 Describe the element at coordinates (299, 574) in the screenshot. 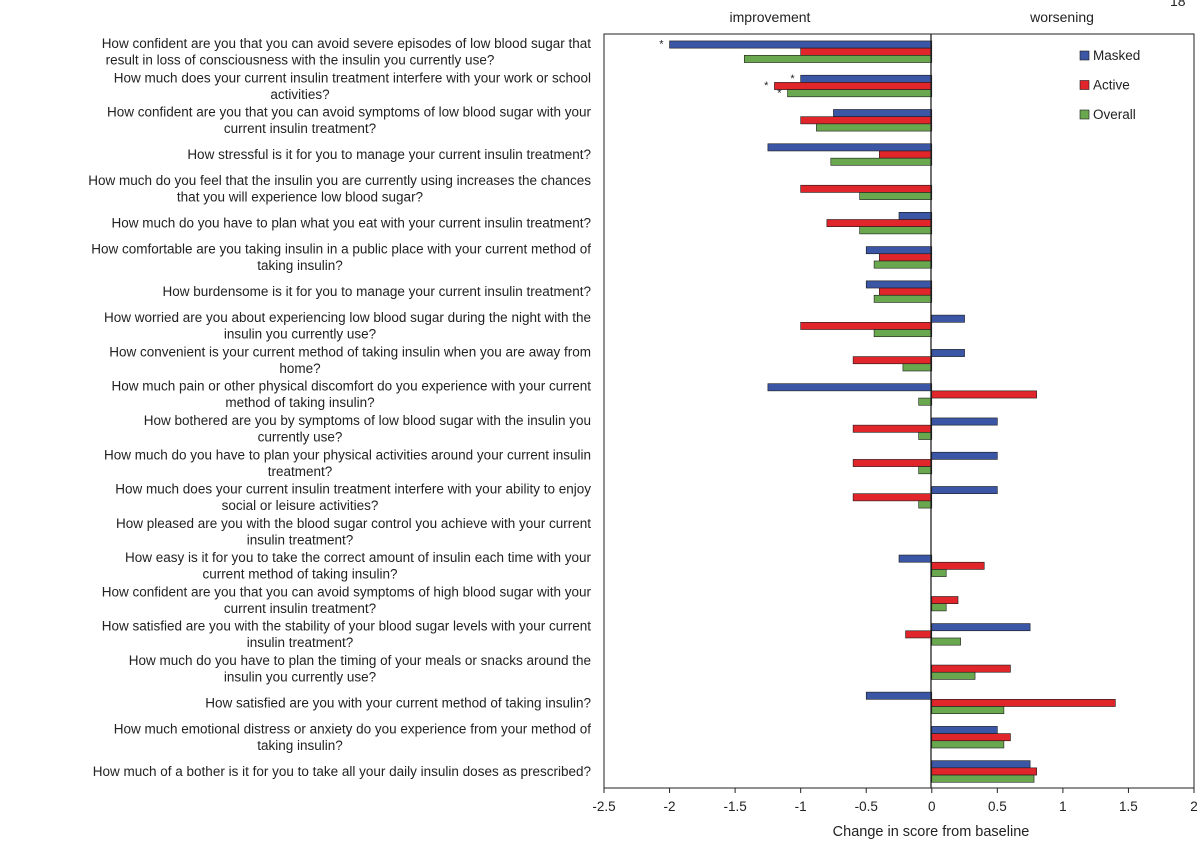

I see `question-label-line: current method of taking insulin?` at that location.